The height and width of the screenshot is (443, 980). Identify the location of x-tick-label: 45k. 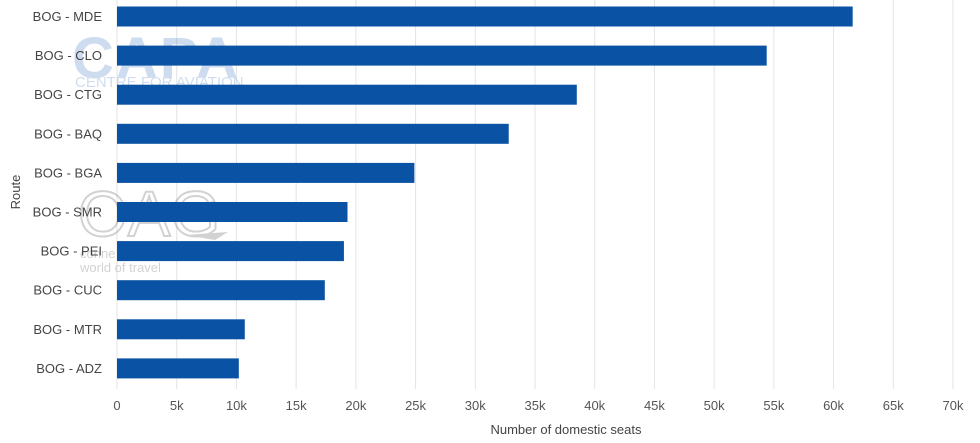
(654, 405).